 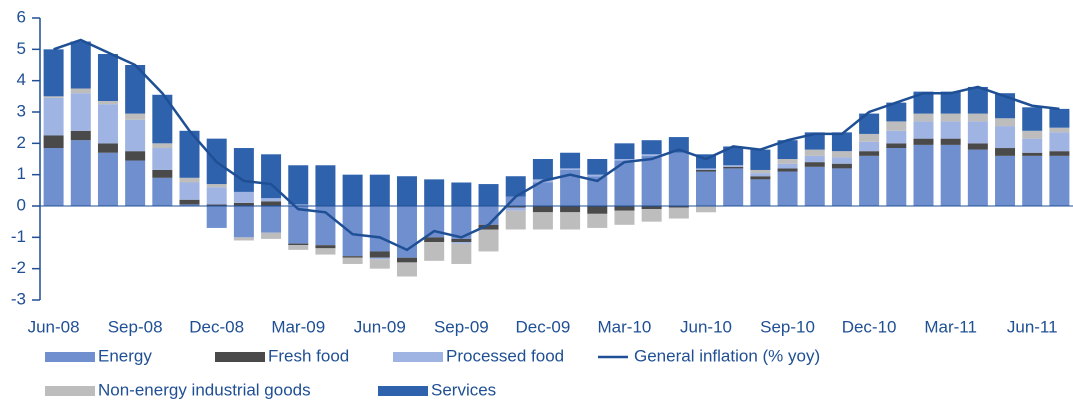 What do you see at coordinates (204, 389) in the screenshot?
I see `legend-label: Non-energy industrial goods` at bounding box center [204, 389].